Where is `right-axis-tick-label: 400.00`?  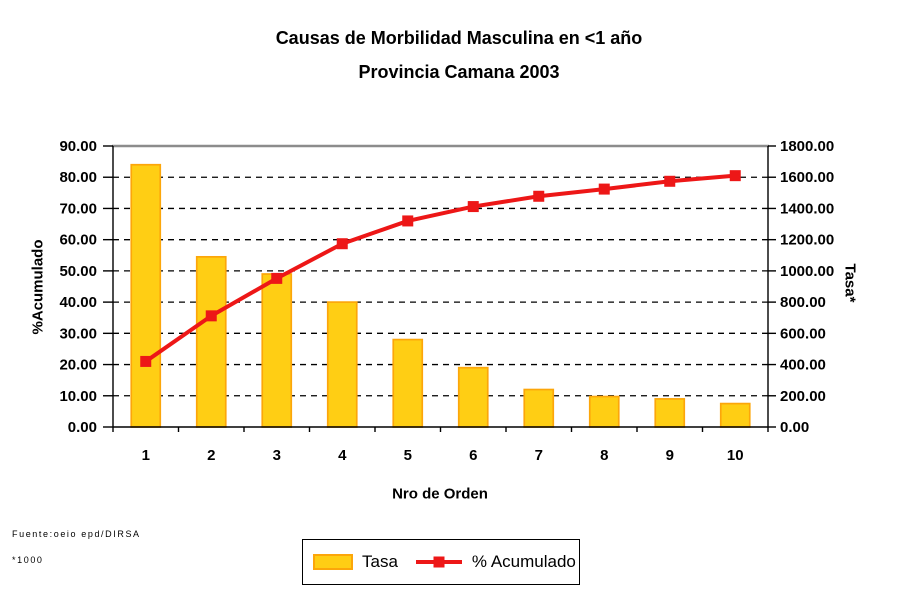 right-axis-tick-label: 400.00 is located at coordinates (803, 365).